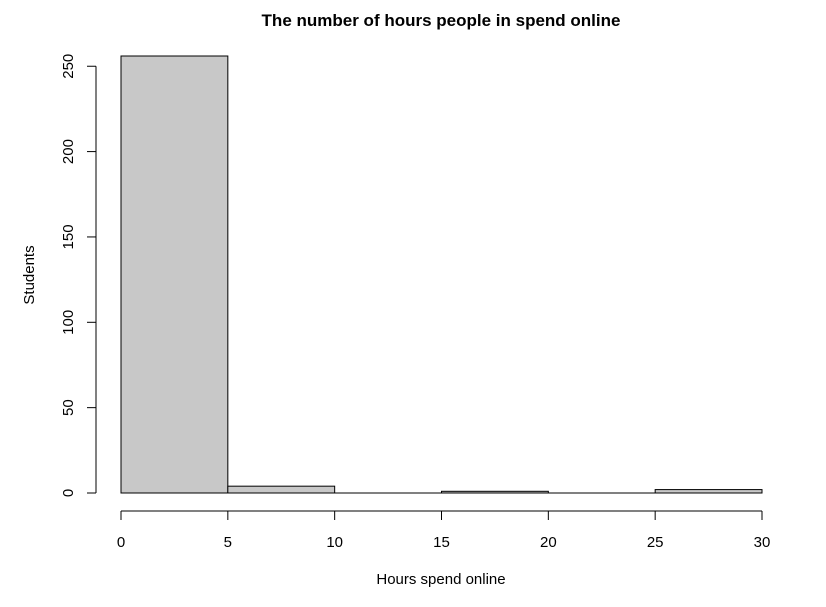 This screenshot has width=826, height=607. Describe the element at coordinates (78, 275) in the screenshot. I see `y-axis: 0 50 100 150 200 250` at that location.